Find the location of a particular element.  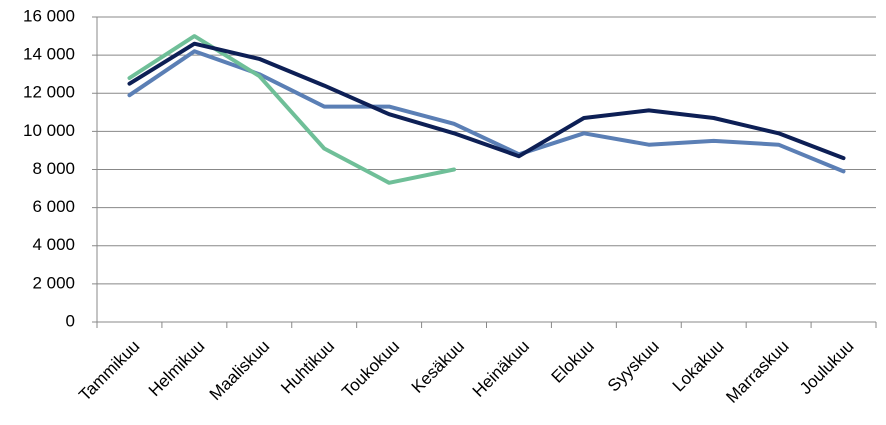

y-tick-label: 14 000 is located at coordinates (49, 54).